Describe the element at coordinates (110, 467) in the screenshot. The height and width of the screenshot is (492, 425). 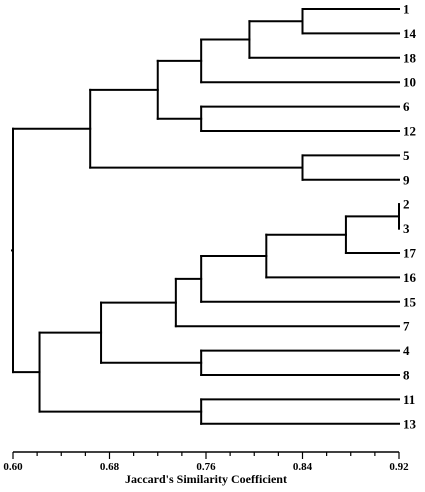
I see `tick-label-0.68: 0.68` at that location.